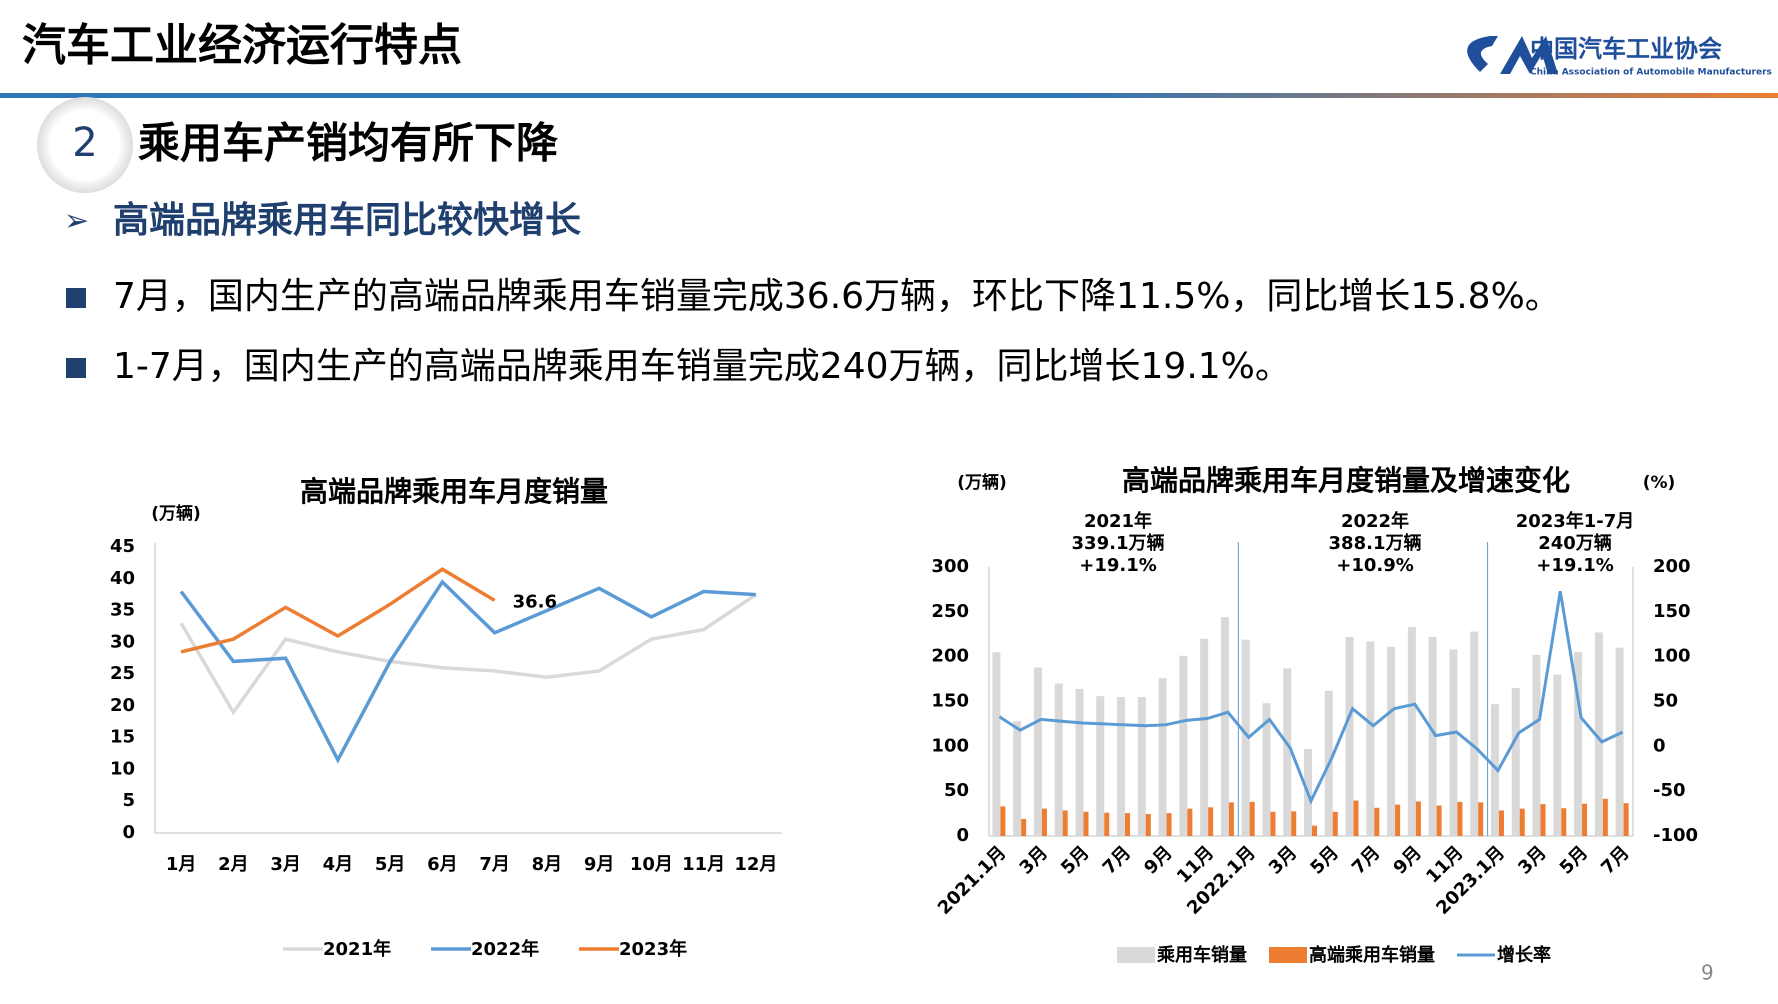  Describe the element at coordinates (1201, 955) in the screenshot. I see `legend-label: 乘用车销量` at that location.